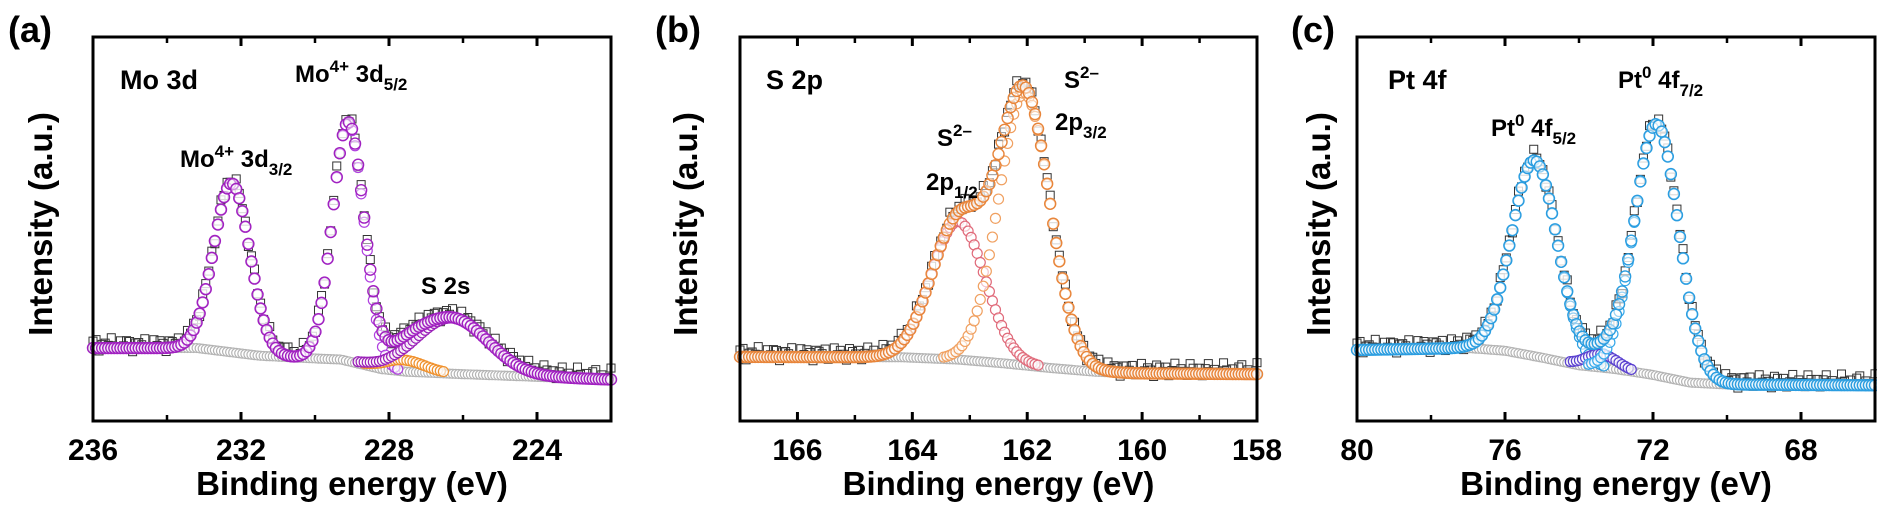  I want to click on panel-label: (c), so click(1313, 29).